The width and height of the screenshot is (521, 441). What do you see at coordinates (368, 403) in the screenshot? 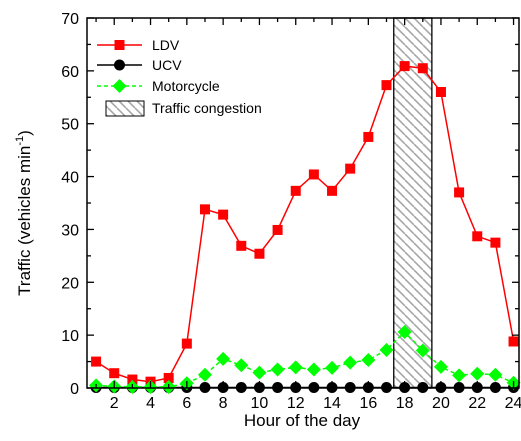
I see `x-tick-label-16: 16` at bounding box center [368, 403].